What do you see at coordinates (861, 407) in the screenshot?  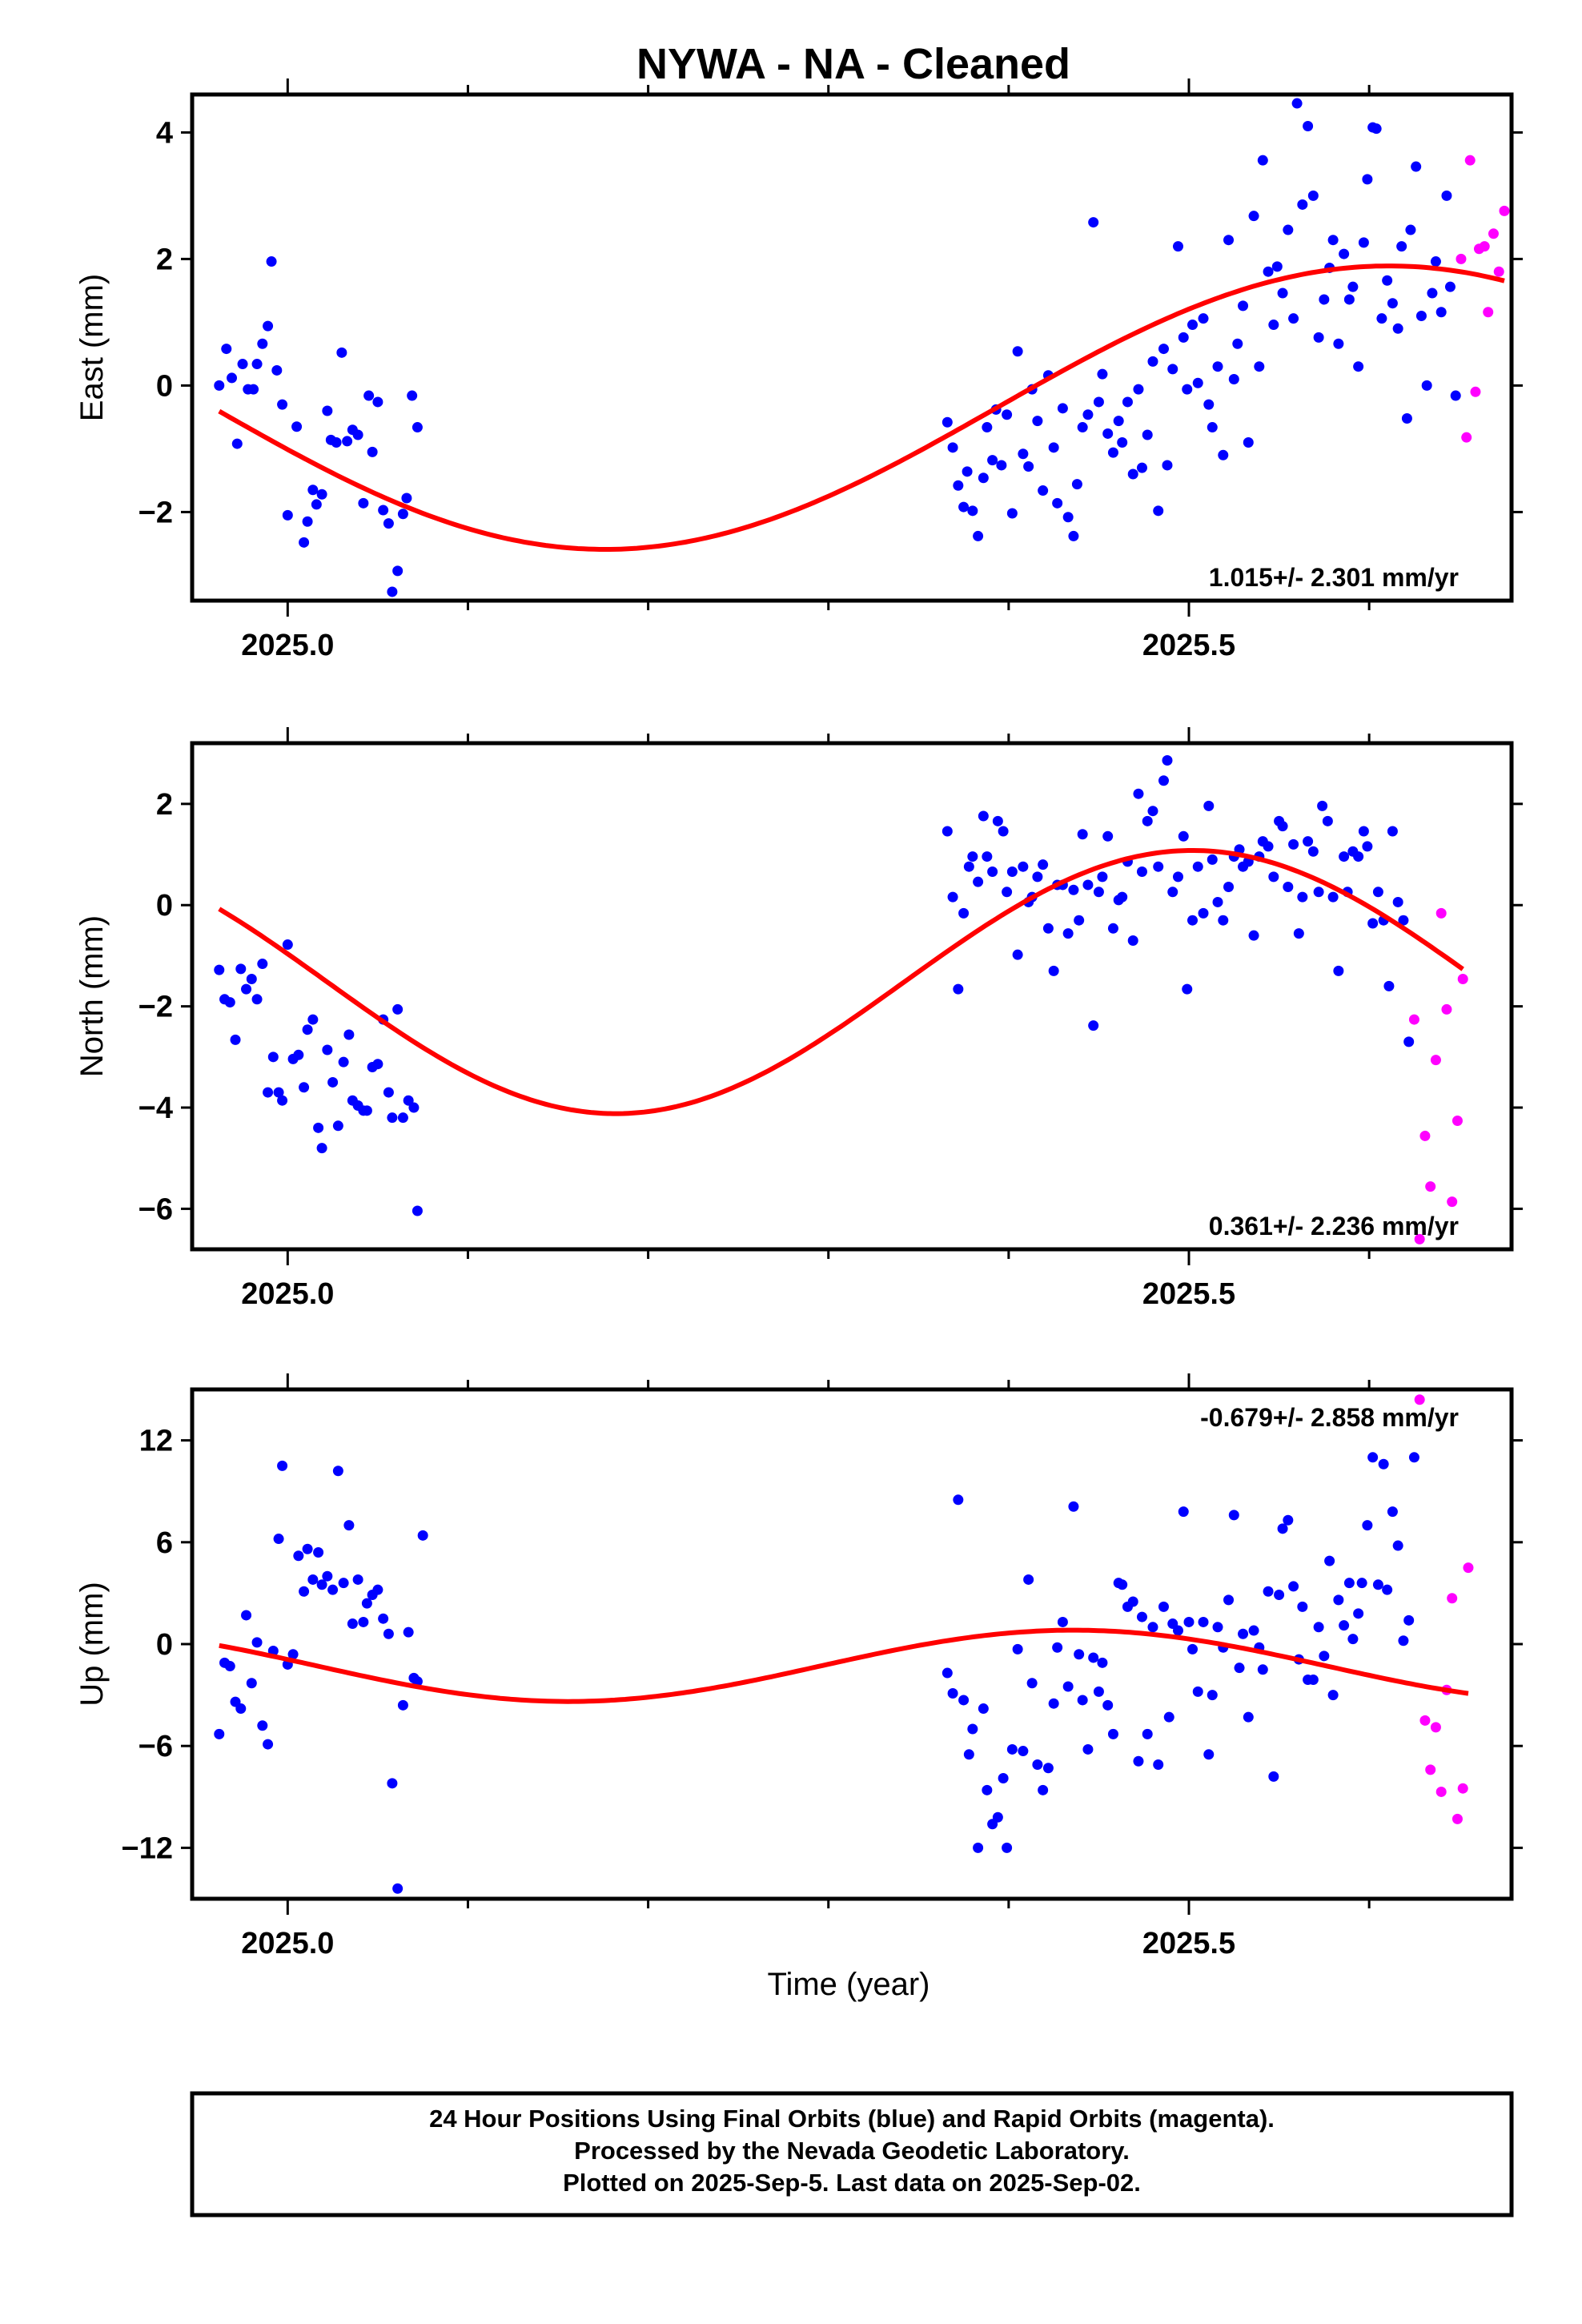 I see `east-model-curve` at bounding box center [861, 407].